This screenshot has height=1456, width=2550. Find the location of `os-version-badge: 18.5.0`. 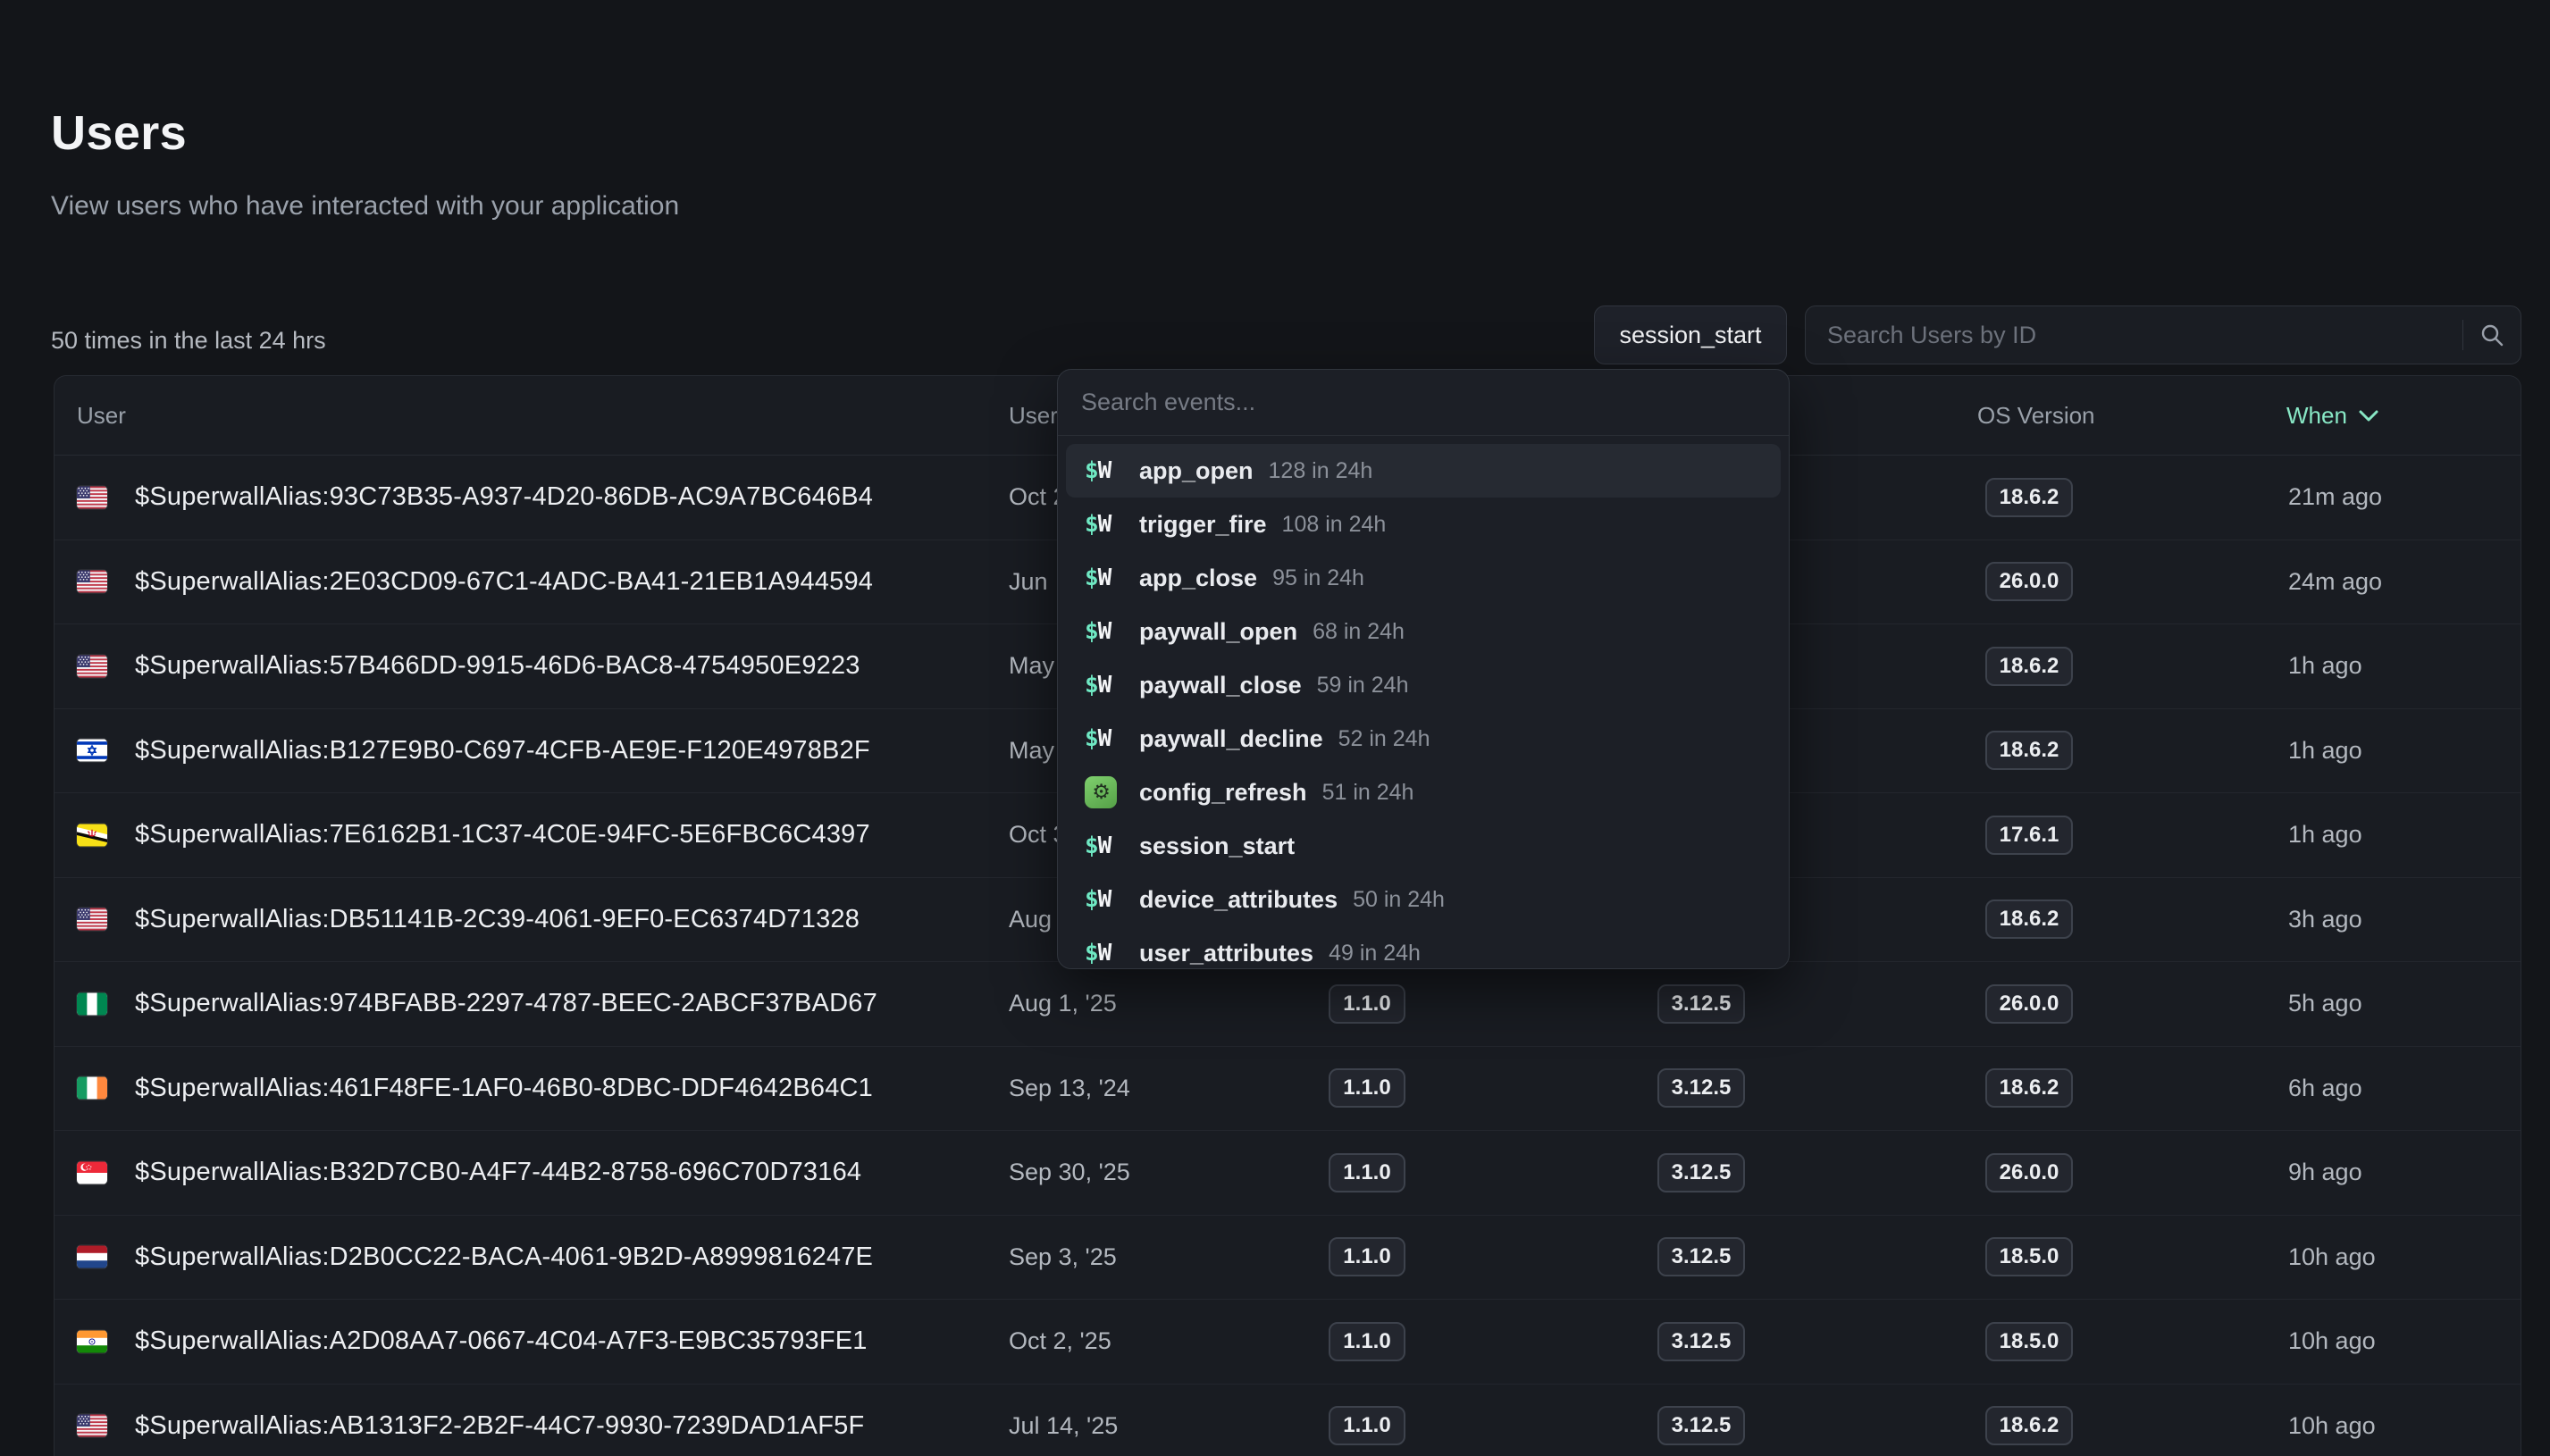

os-version-badge: 18.5.0 is located at coordinates (2029, 1341).